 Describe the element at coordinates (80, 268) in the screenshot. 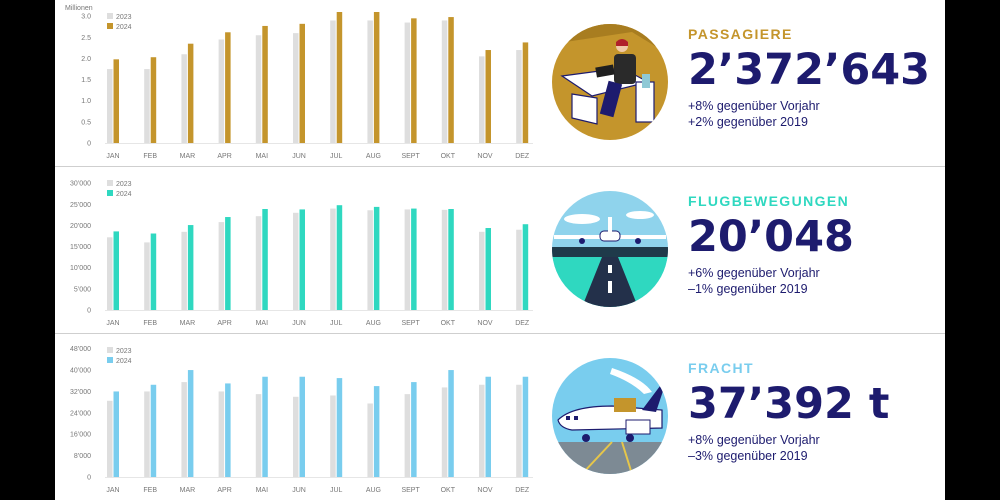

I see `y-tick-label: 10’000` at that location.